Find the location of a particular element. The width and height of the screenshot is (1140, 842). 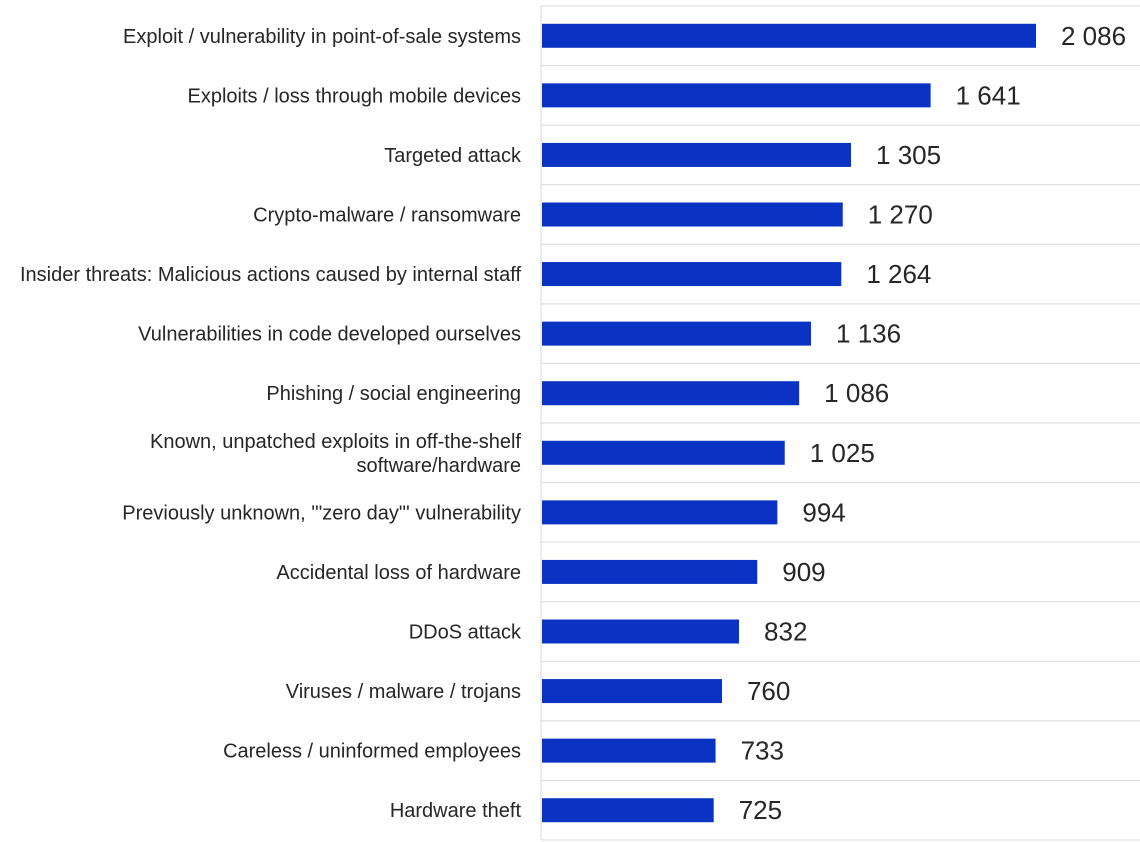

category-label: Accidental loss of hardware is located at coordinates (398, 573).